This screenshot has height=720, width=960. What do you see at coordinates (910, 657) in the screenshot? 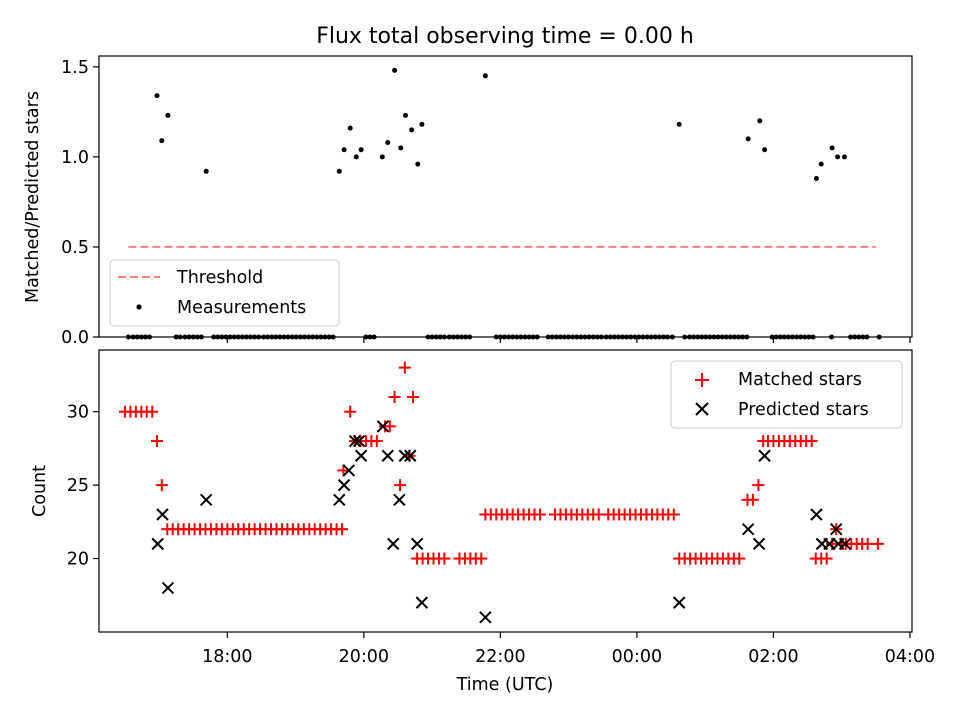
I see `bottom-x-tick-label: 04:00` at bounding box center [910, 657].